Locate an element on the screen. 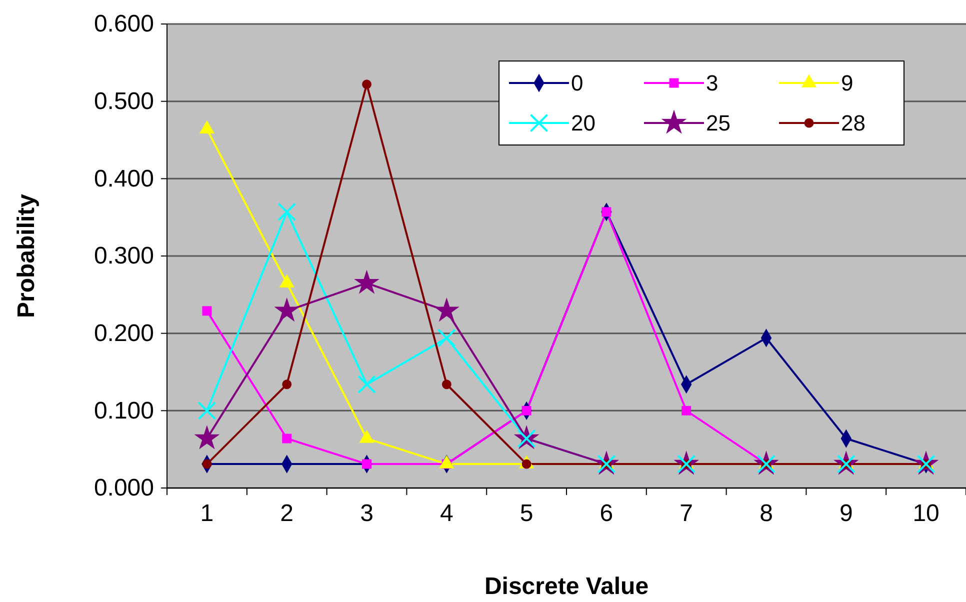 Image resolution: width=966 pixels, height=602 pixels. legend-label: 9 is located at coordinates (847, 83).